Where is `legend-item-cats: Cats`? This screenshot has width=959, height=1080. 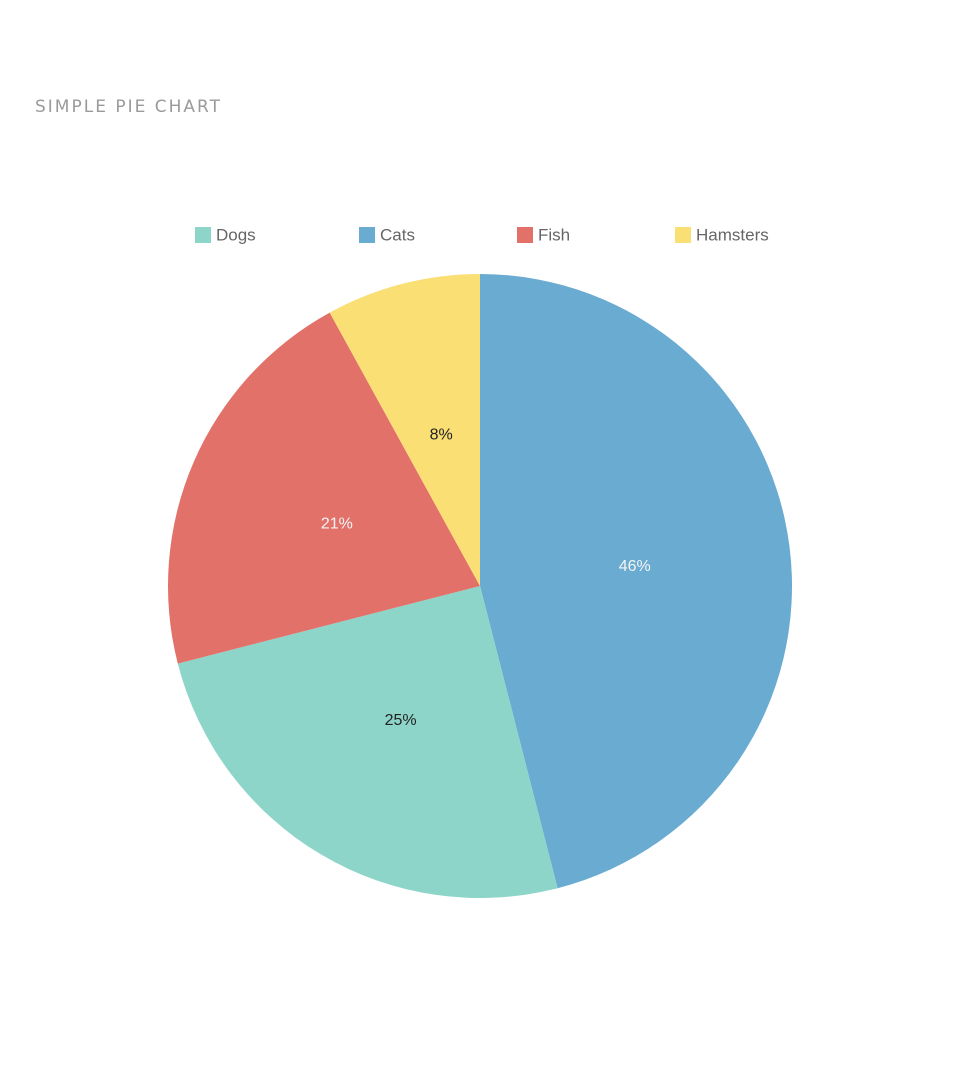
legend-item-cats: Cats is located at coordinates (387, 235).